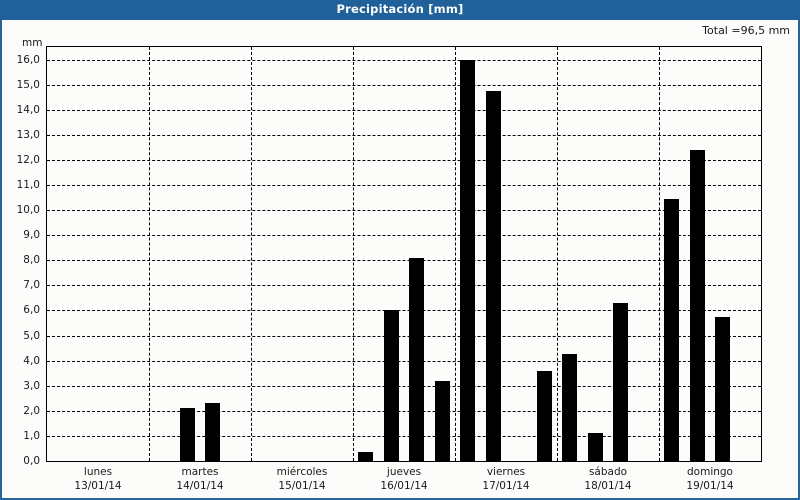  What do you see at coordinates (200, 472) in the screenshot?
I see `x-axis-day-name: martes` at bounding box center [200, 472].